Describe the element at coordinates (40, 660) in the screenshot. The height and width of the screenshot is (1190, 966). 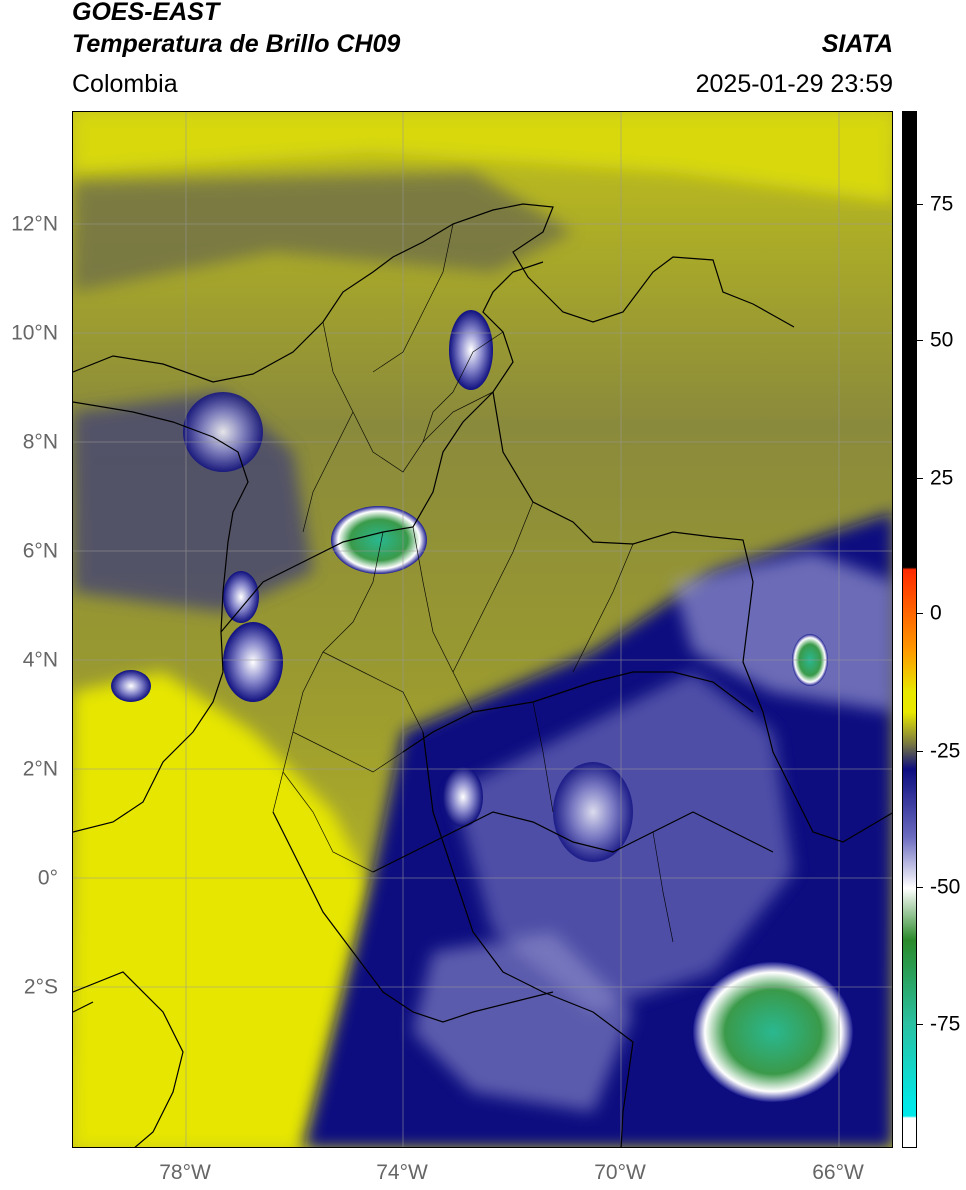
I see `latitude-label: 4°N` at that location.